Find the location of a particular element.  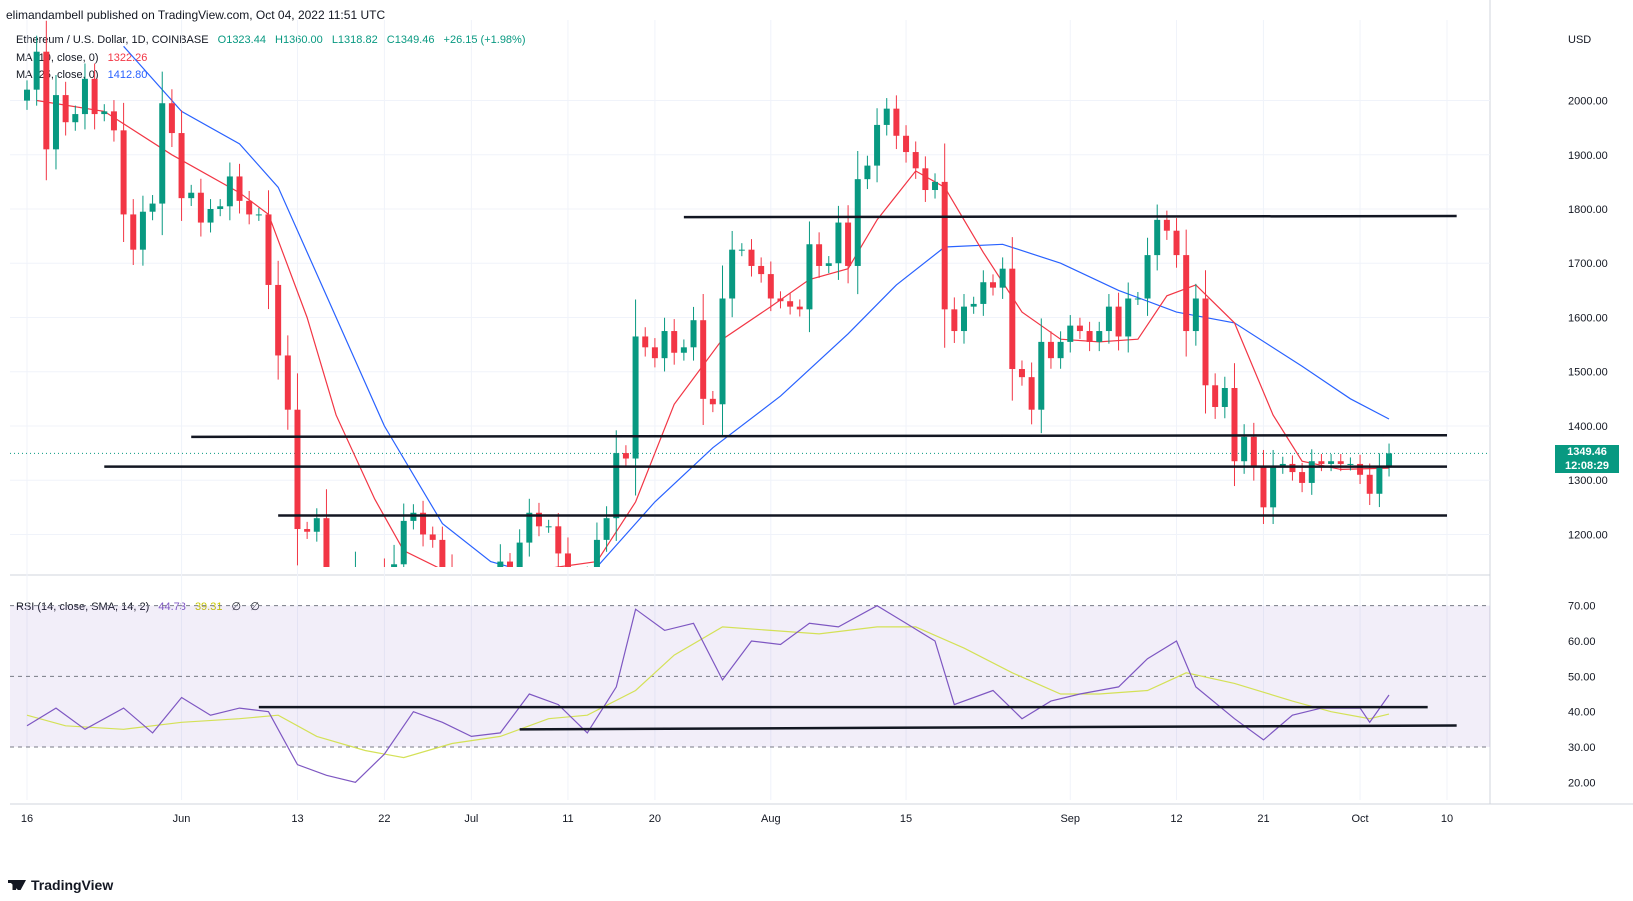

price-tick-label: 1500.00 is located at coordinates (1588, 373).